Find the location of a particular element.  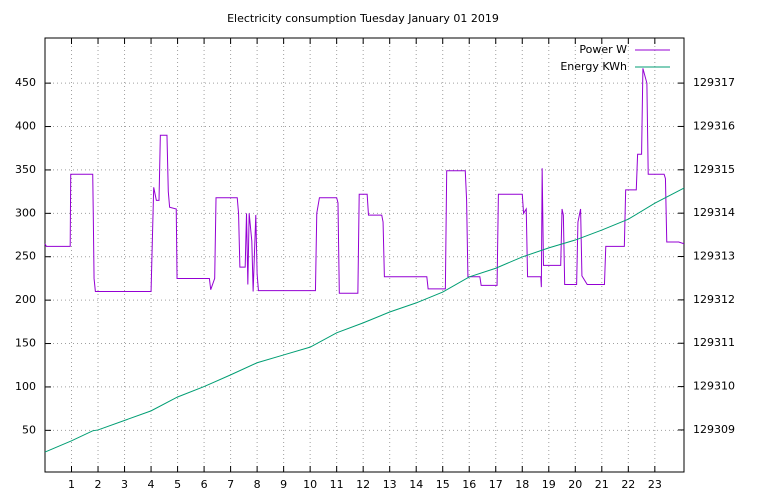

x-tick-label: 11 is located at coordinates (337, 484).